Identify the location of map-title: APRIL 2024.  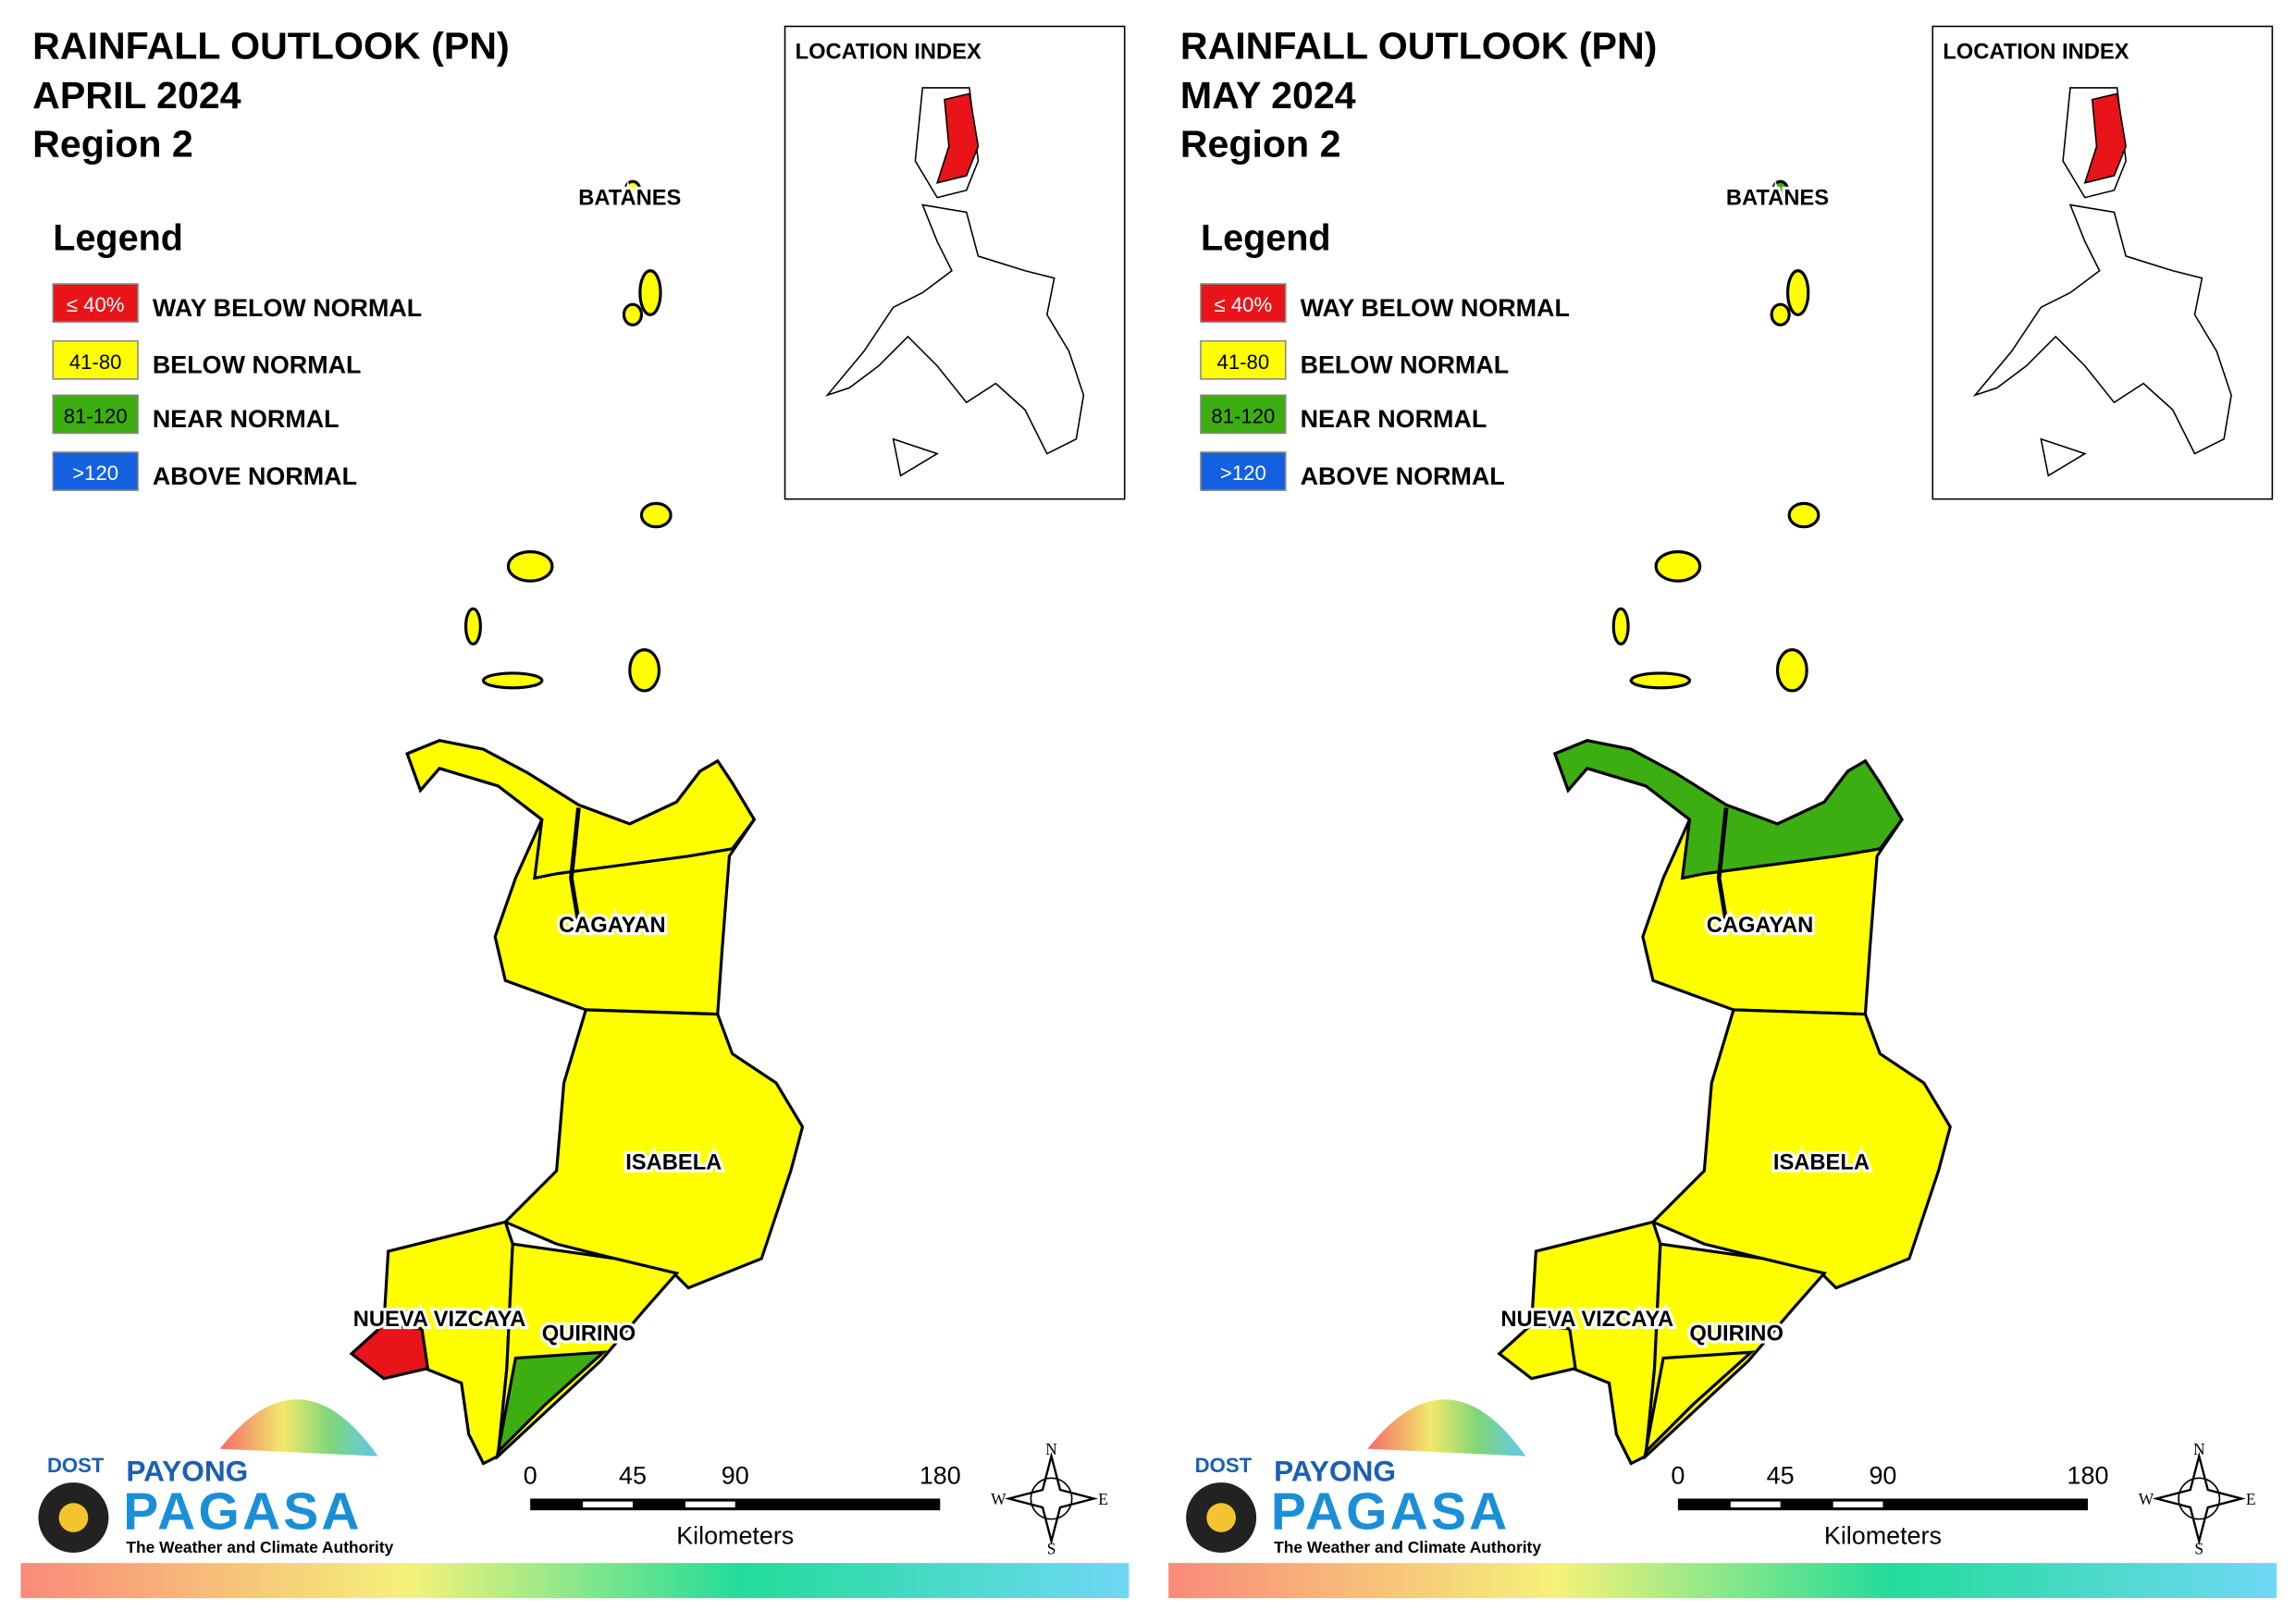
(136, 95).